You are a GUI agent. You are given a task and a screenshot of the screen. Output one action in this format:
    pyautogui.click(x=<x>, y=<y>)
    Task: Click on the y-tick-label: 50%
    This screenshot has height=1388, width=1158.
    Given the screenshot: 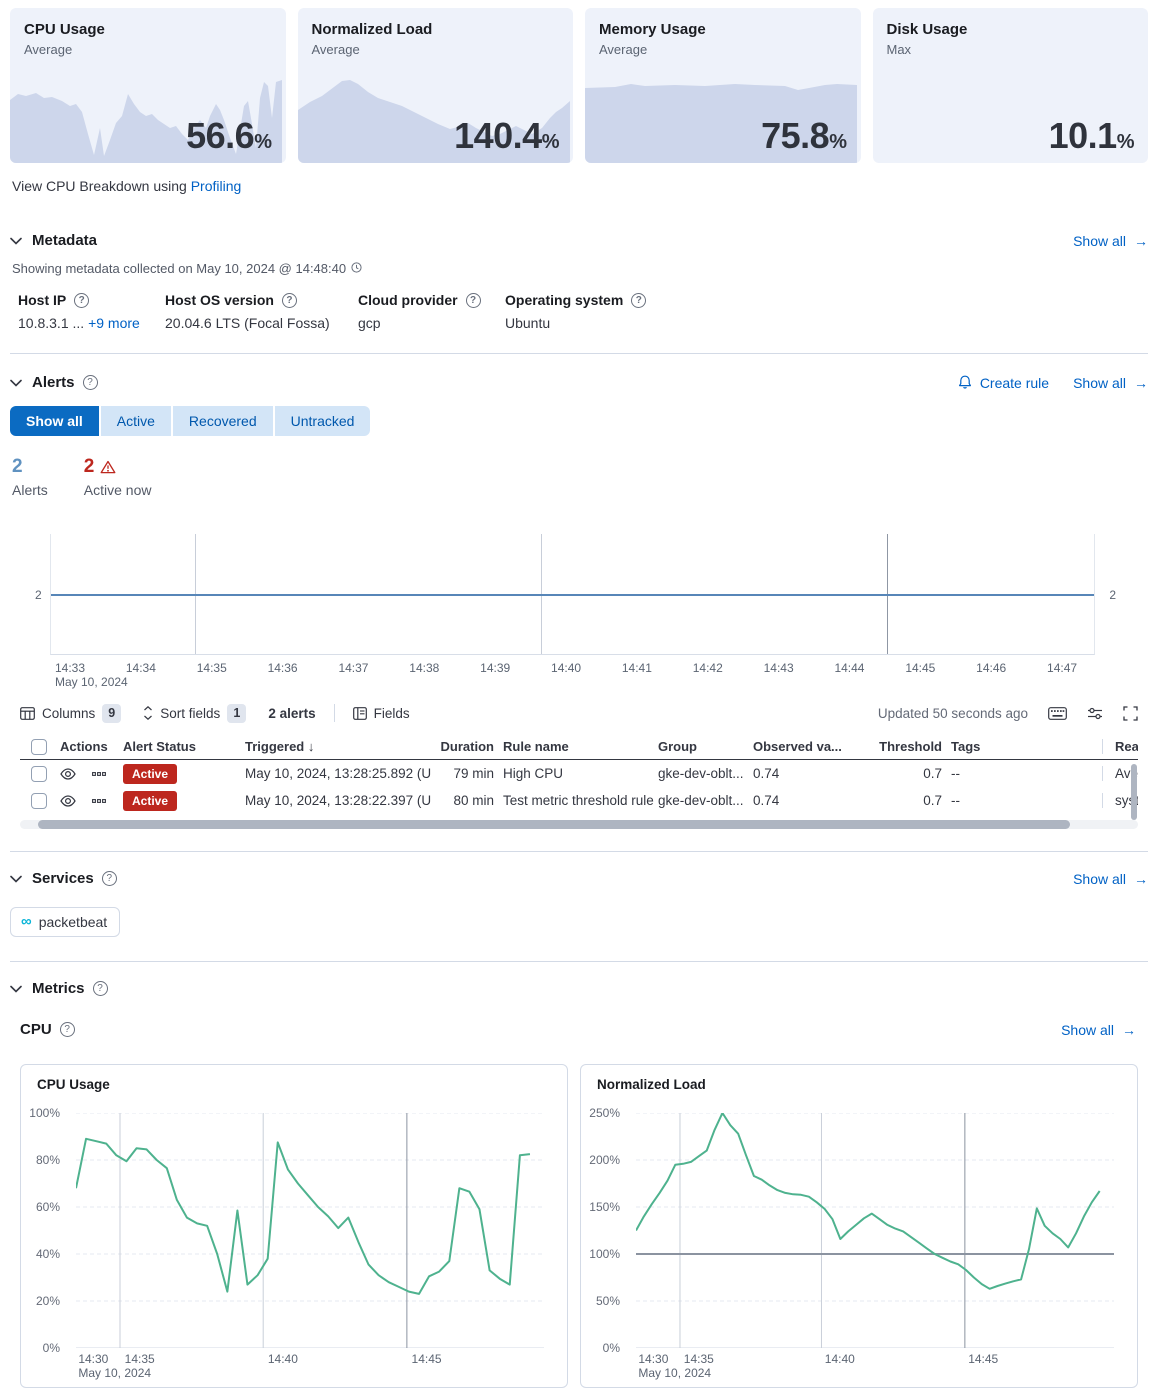 What is the action you would take?
    pyautogui.click(x=607, y=1301)
    